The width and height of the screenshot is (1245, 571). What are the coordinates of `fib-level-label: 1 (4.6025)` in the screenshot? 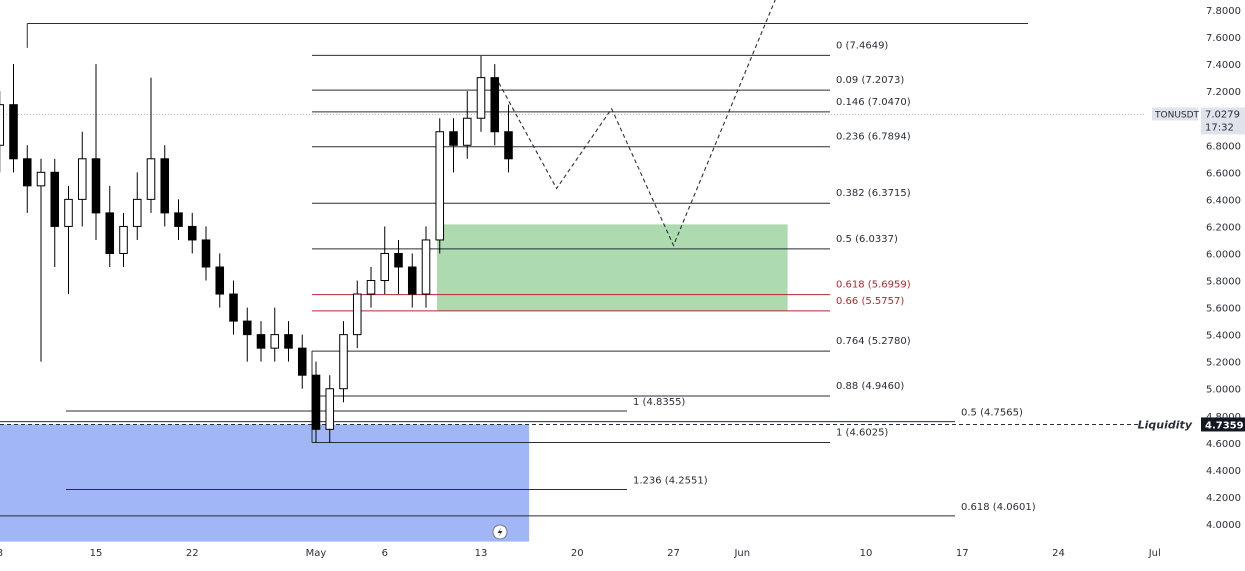 It's located at (862, 433).